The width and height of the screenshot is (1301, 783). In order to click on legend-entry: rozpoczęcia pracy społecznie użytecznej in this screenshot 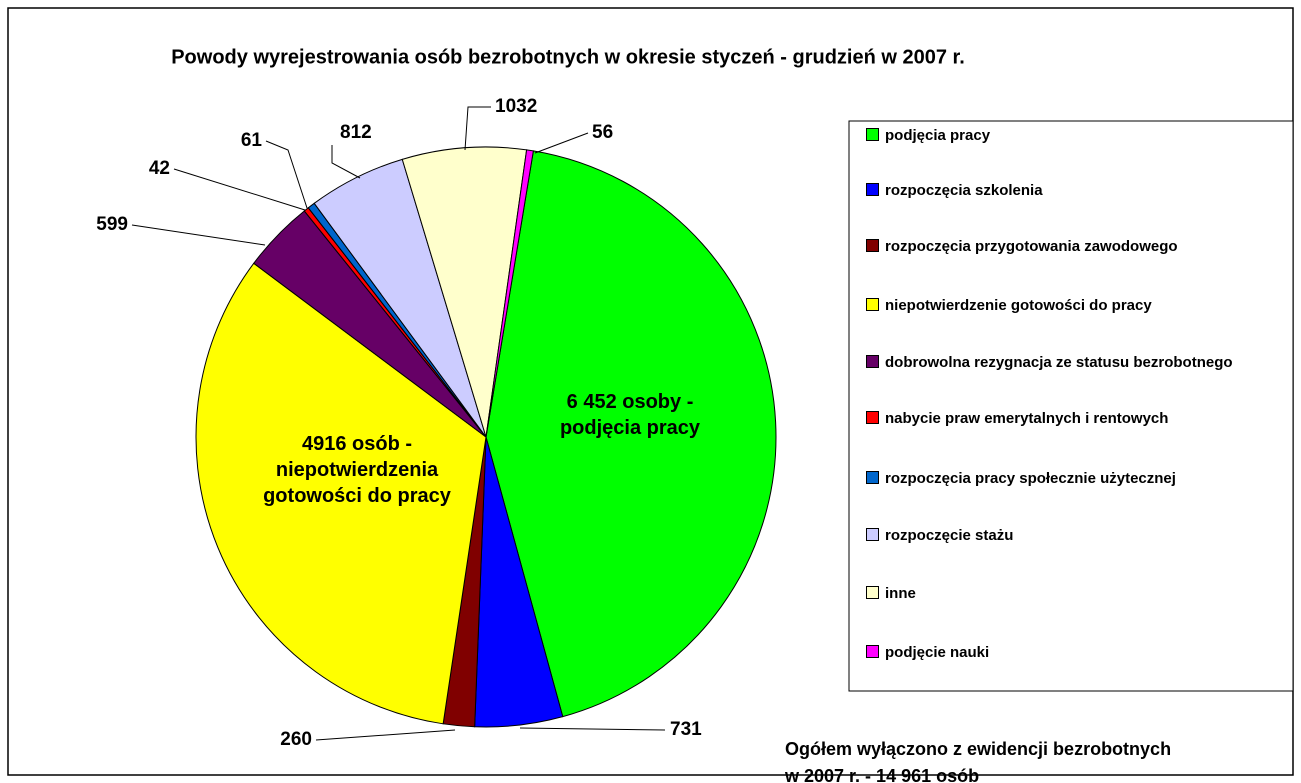, I will do `click(1078, 478)`.